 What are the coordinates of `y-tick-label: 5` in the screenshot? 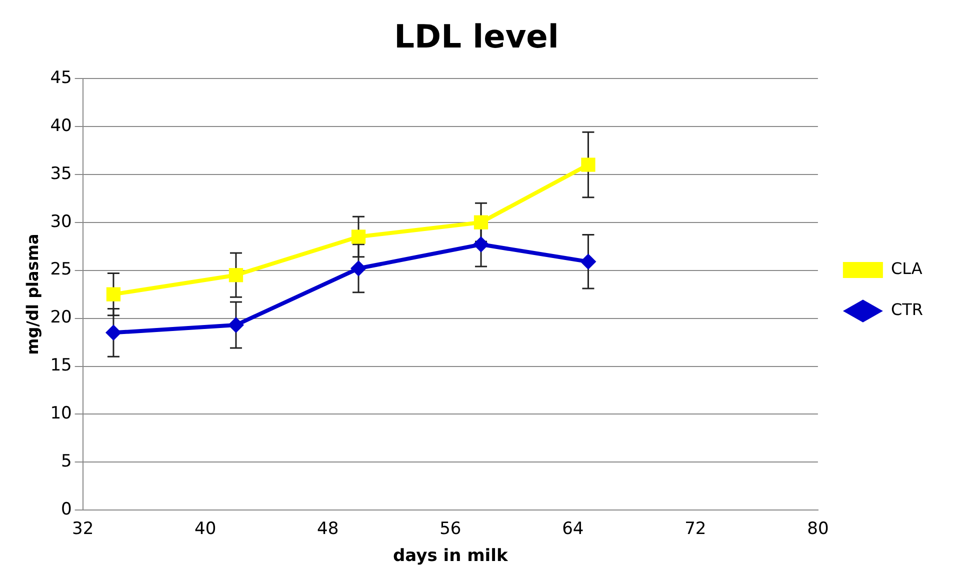 It's located at (66, 462).